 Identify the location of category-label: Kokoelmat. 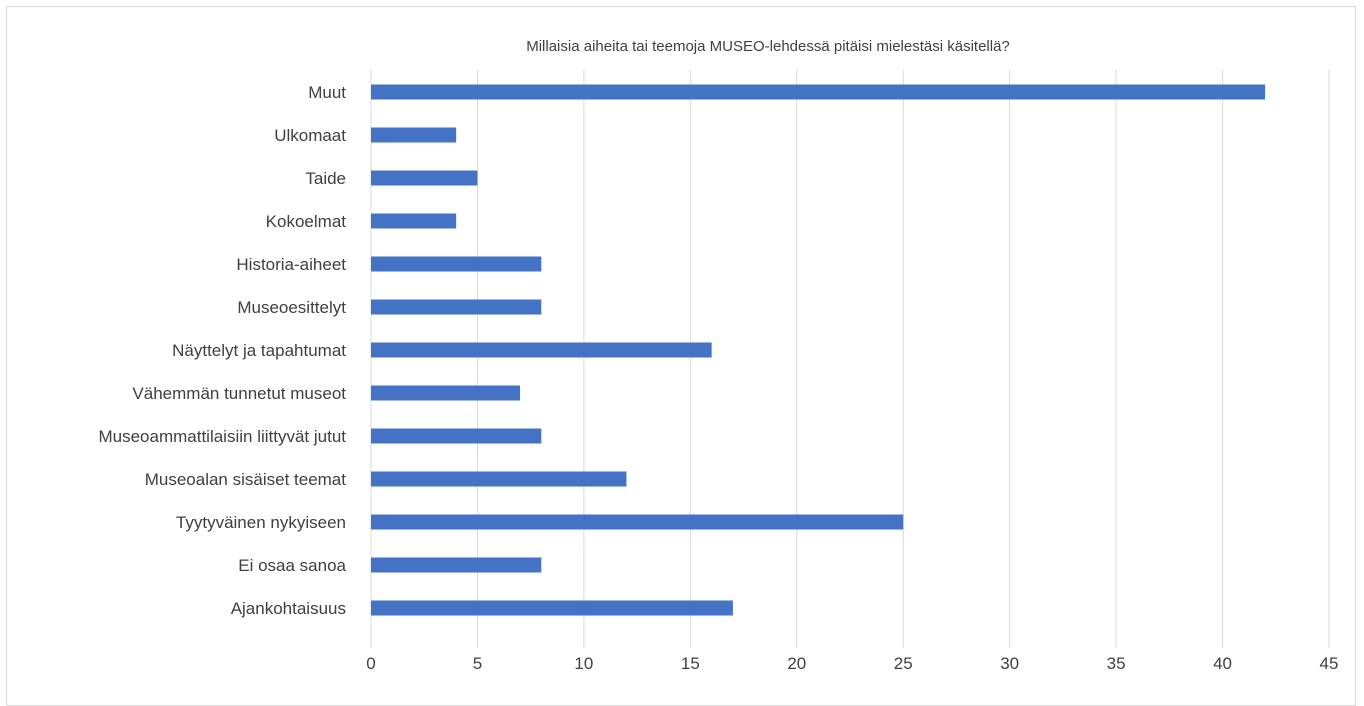
(306, 221).